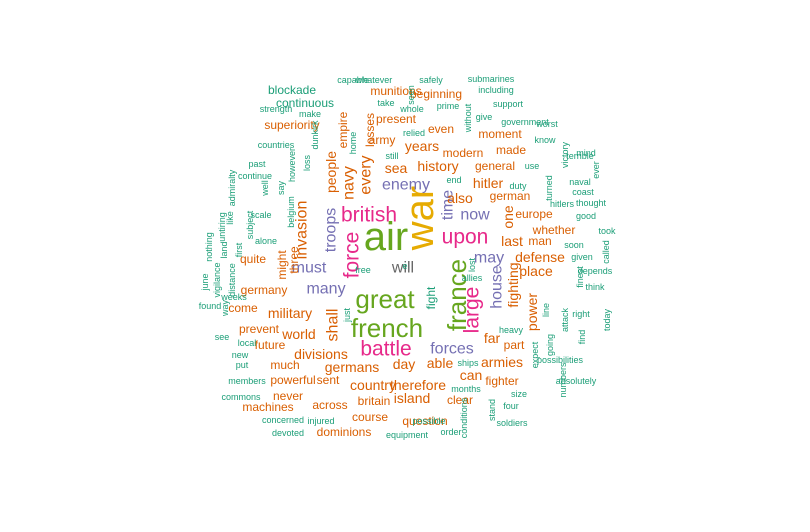 This screenshot has width=810, height=532. Describe the element at coordinates (460, 198) in the screenshot. I see `word-also: also` at that location.